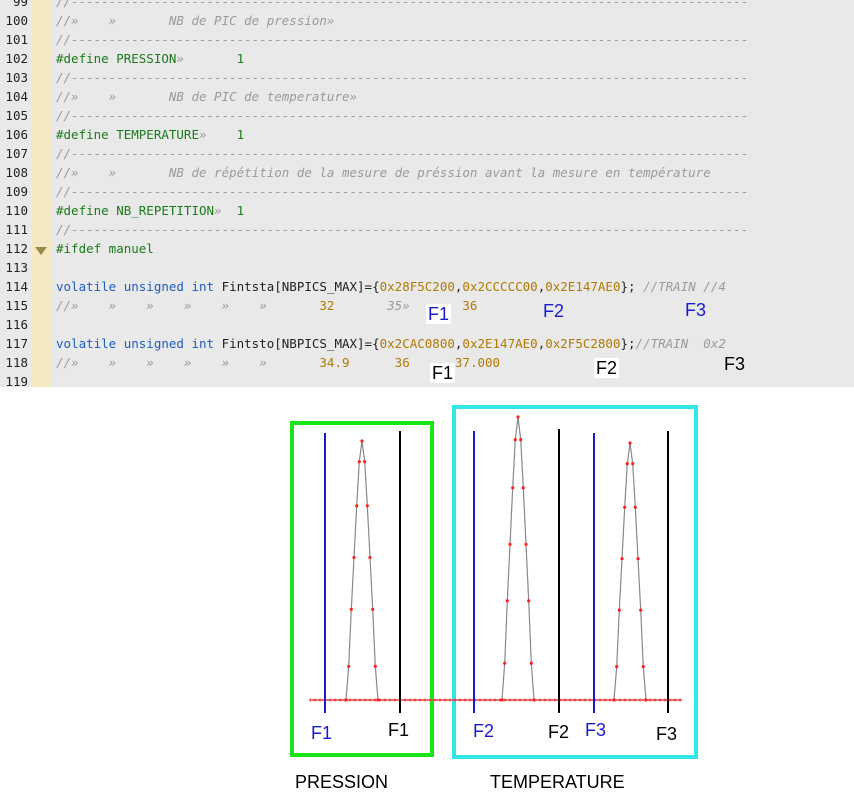 The height and width of the screenshot is (799, 854). I want to click on code-token: 32, so click(327, 305).